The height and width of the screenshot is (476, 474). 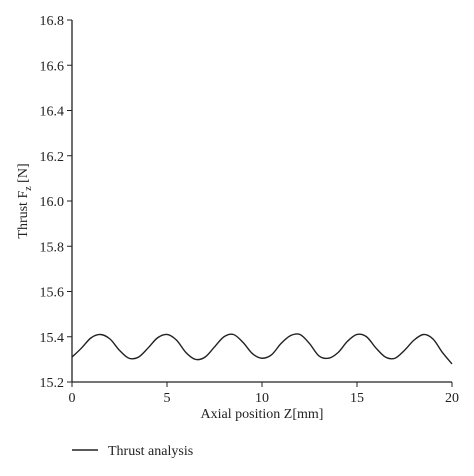 I want to click on y-tick-label: 16.8, so click(x=52, y=21).